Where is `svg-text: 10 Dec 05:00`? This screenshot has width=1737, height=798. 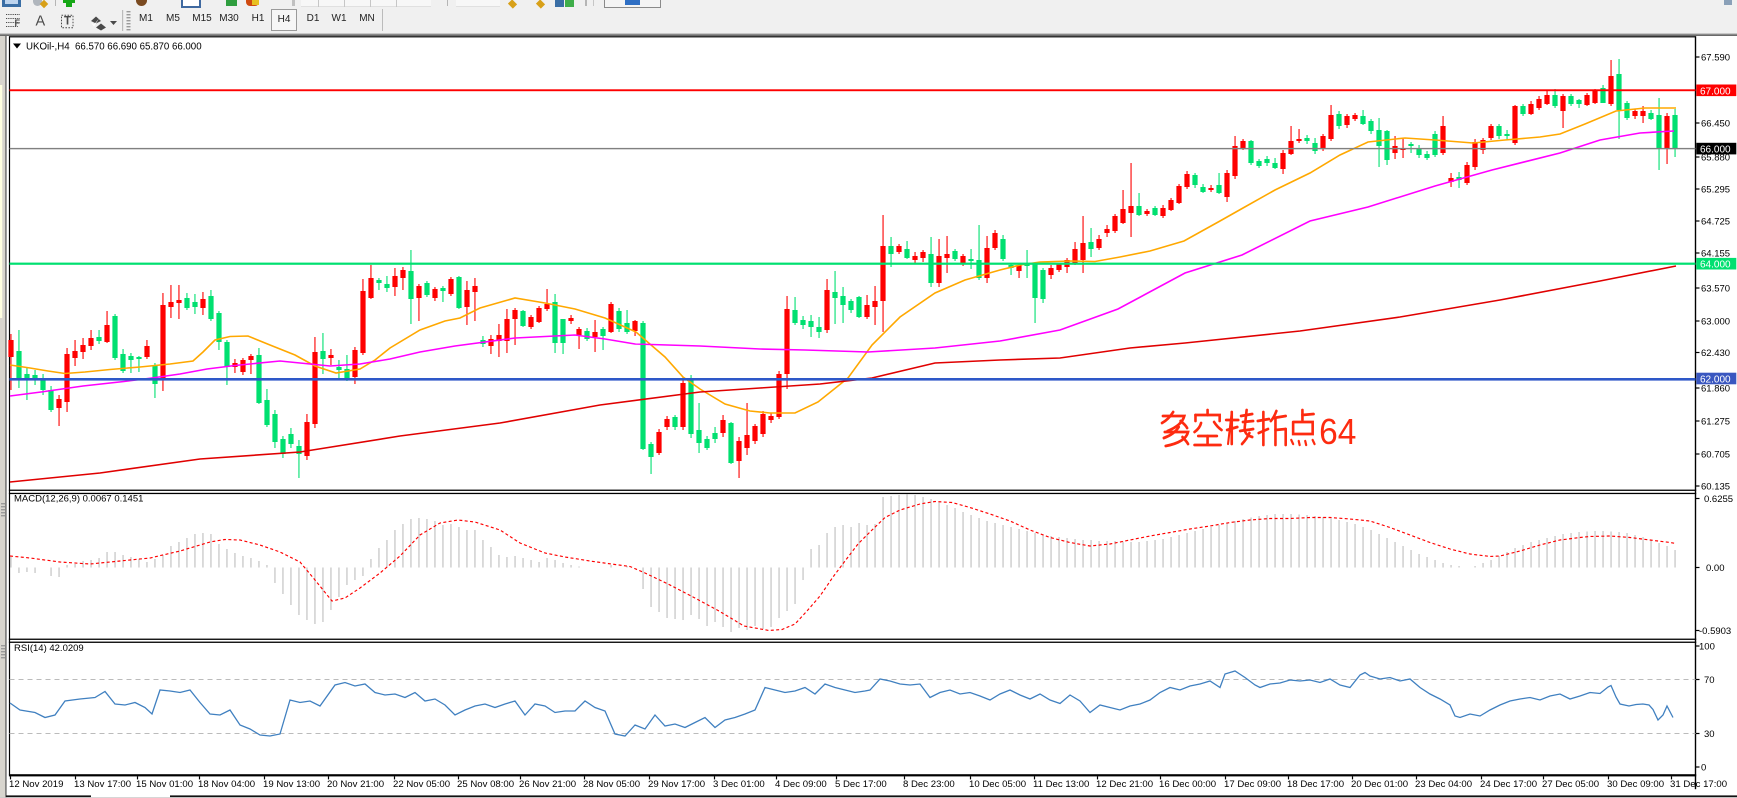
svg-text: 10 Dec 05:00 is located at coordinates (997, 784).